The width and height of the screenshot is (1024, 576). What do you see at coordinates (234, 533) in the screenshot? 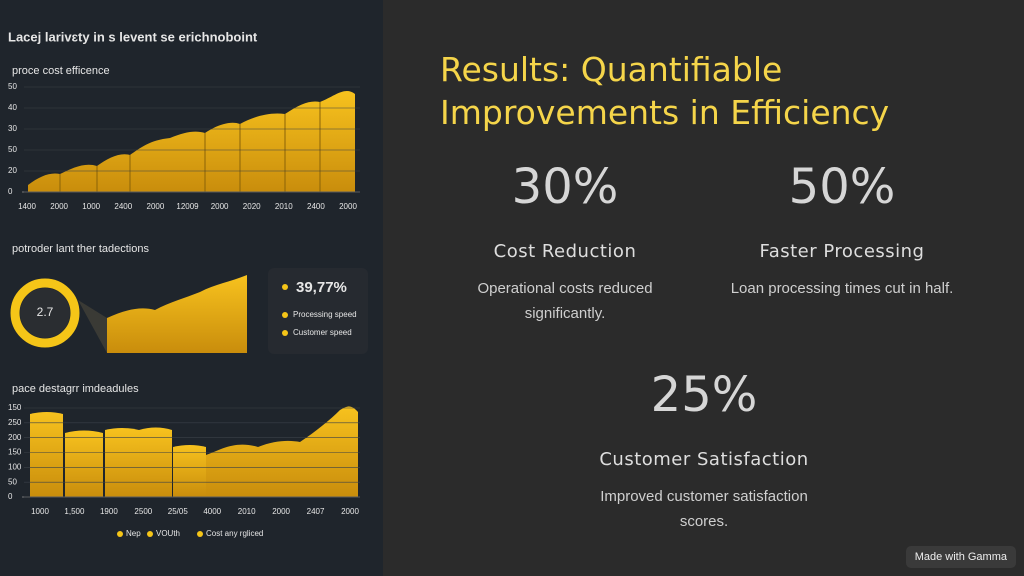
I see `legend-label: Cost any rgliced` at bounding box center [234, 533].